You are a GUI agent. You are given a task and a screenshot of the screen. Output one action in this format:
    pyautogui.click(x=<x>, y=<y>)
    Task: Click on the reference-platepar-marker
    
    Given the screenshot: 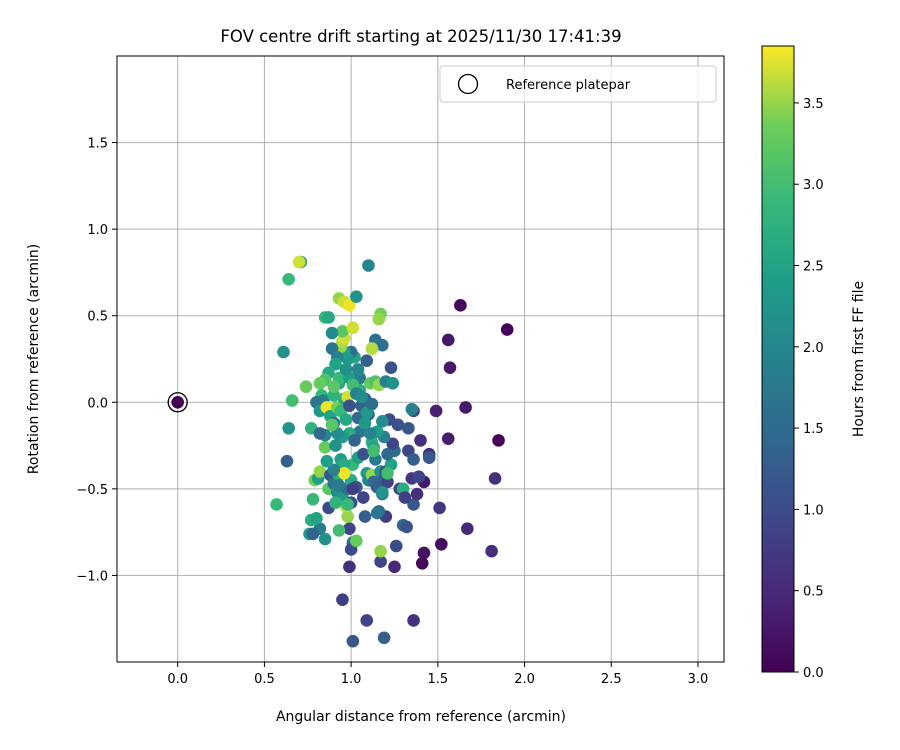 What is the action you would take?
    pyautogui.click(x=177, y=402)
    